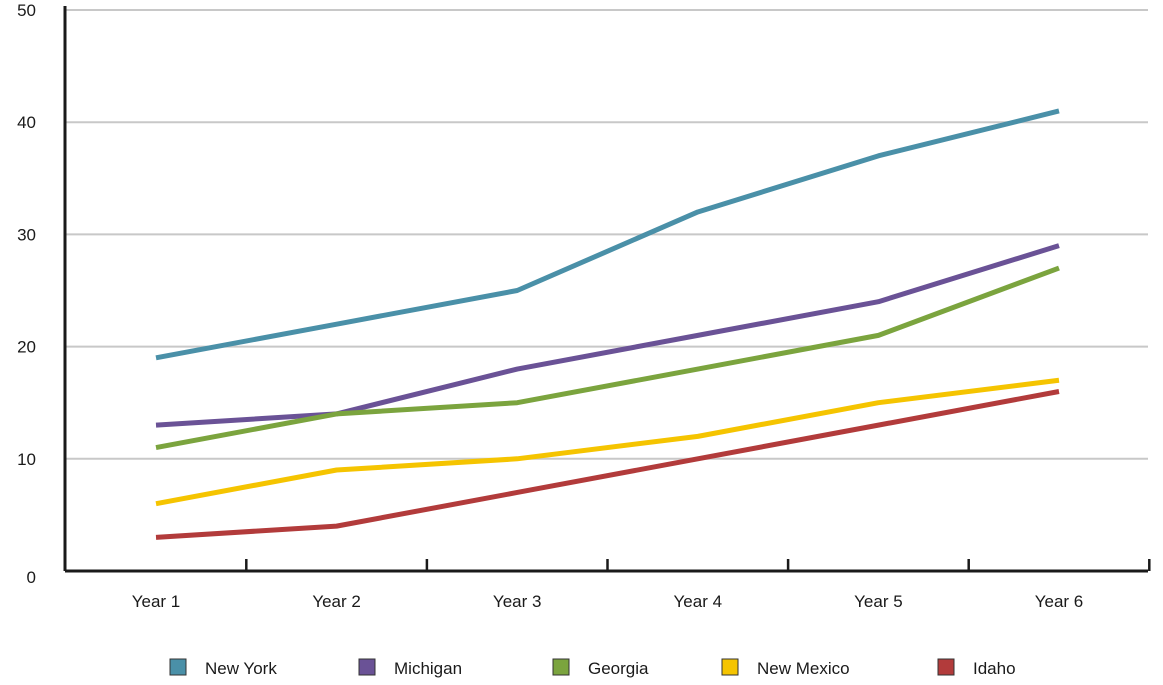 The width and height of the screenshot is (1163, 685). What do you see at coordinates (994, 668) in the screenshot?
I see `legend-label: Idaho` at bounding box center [994, 668].